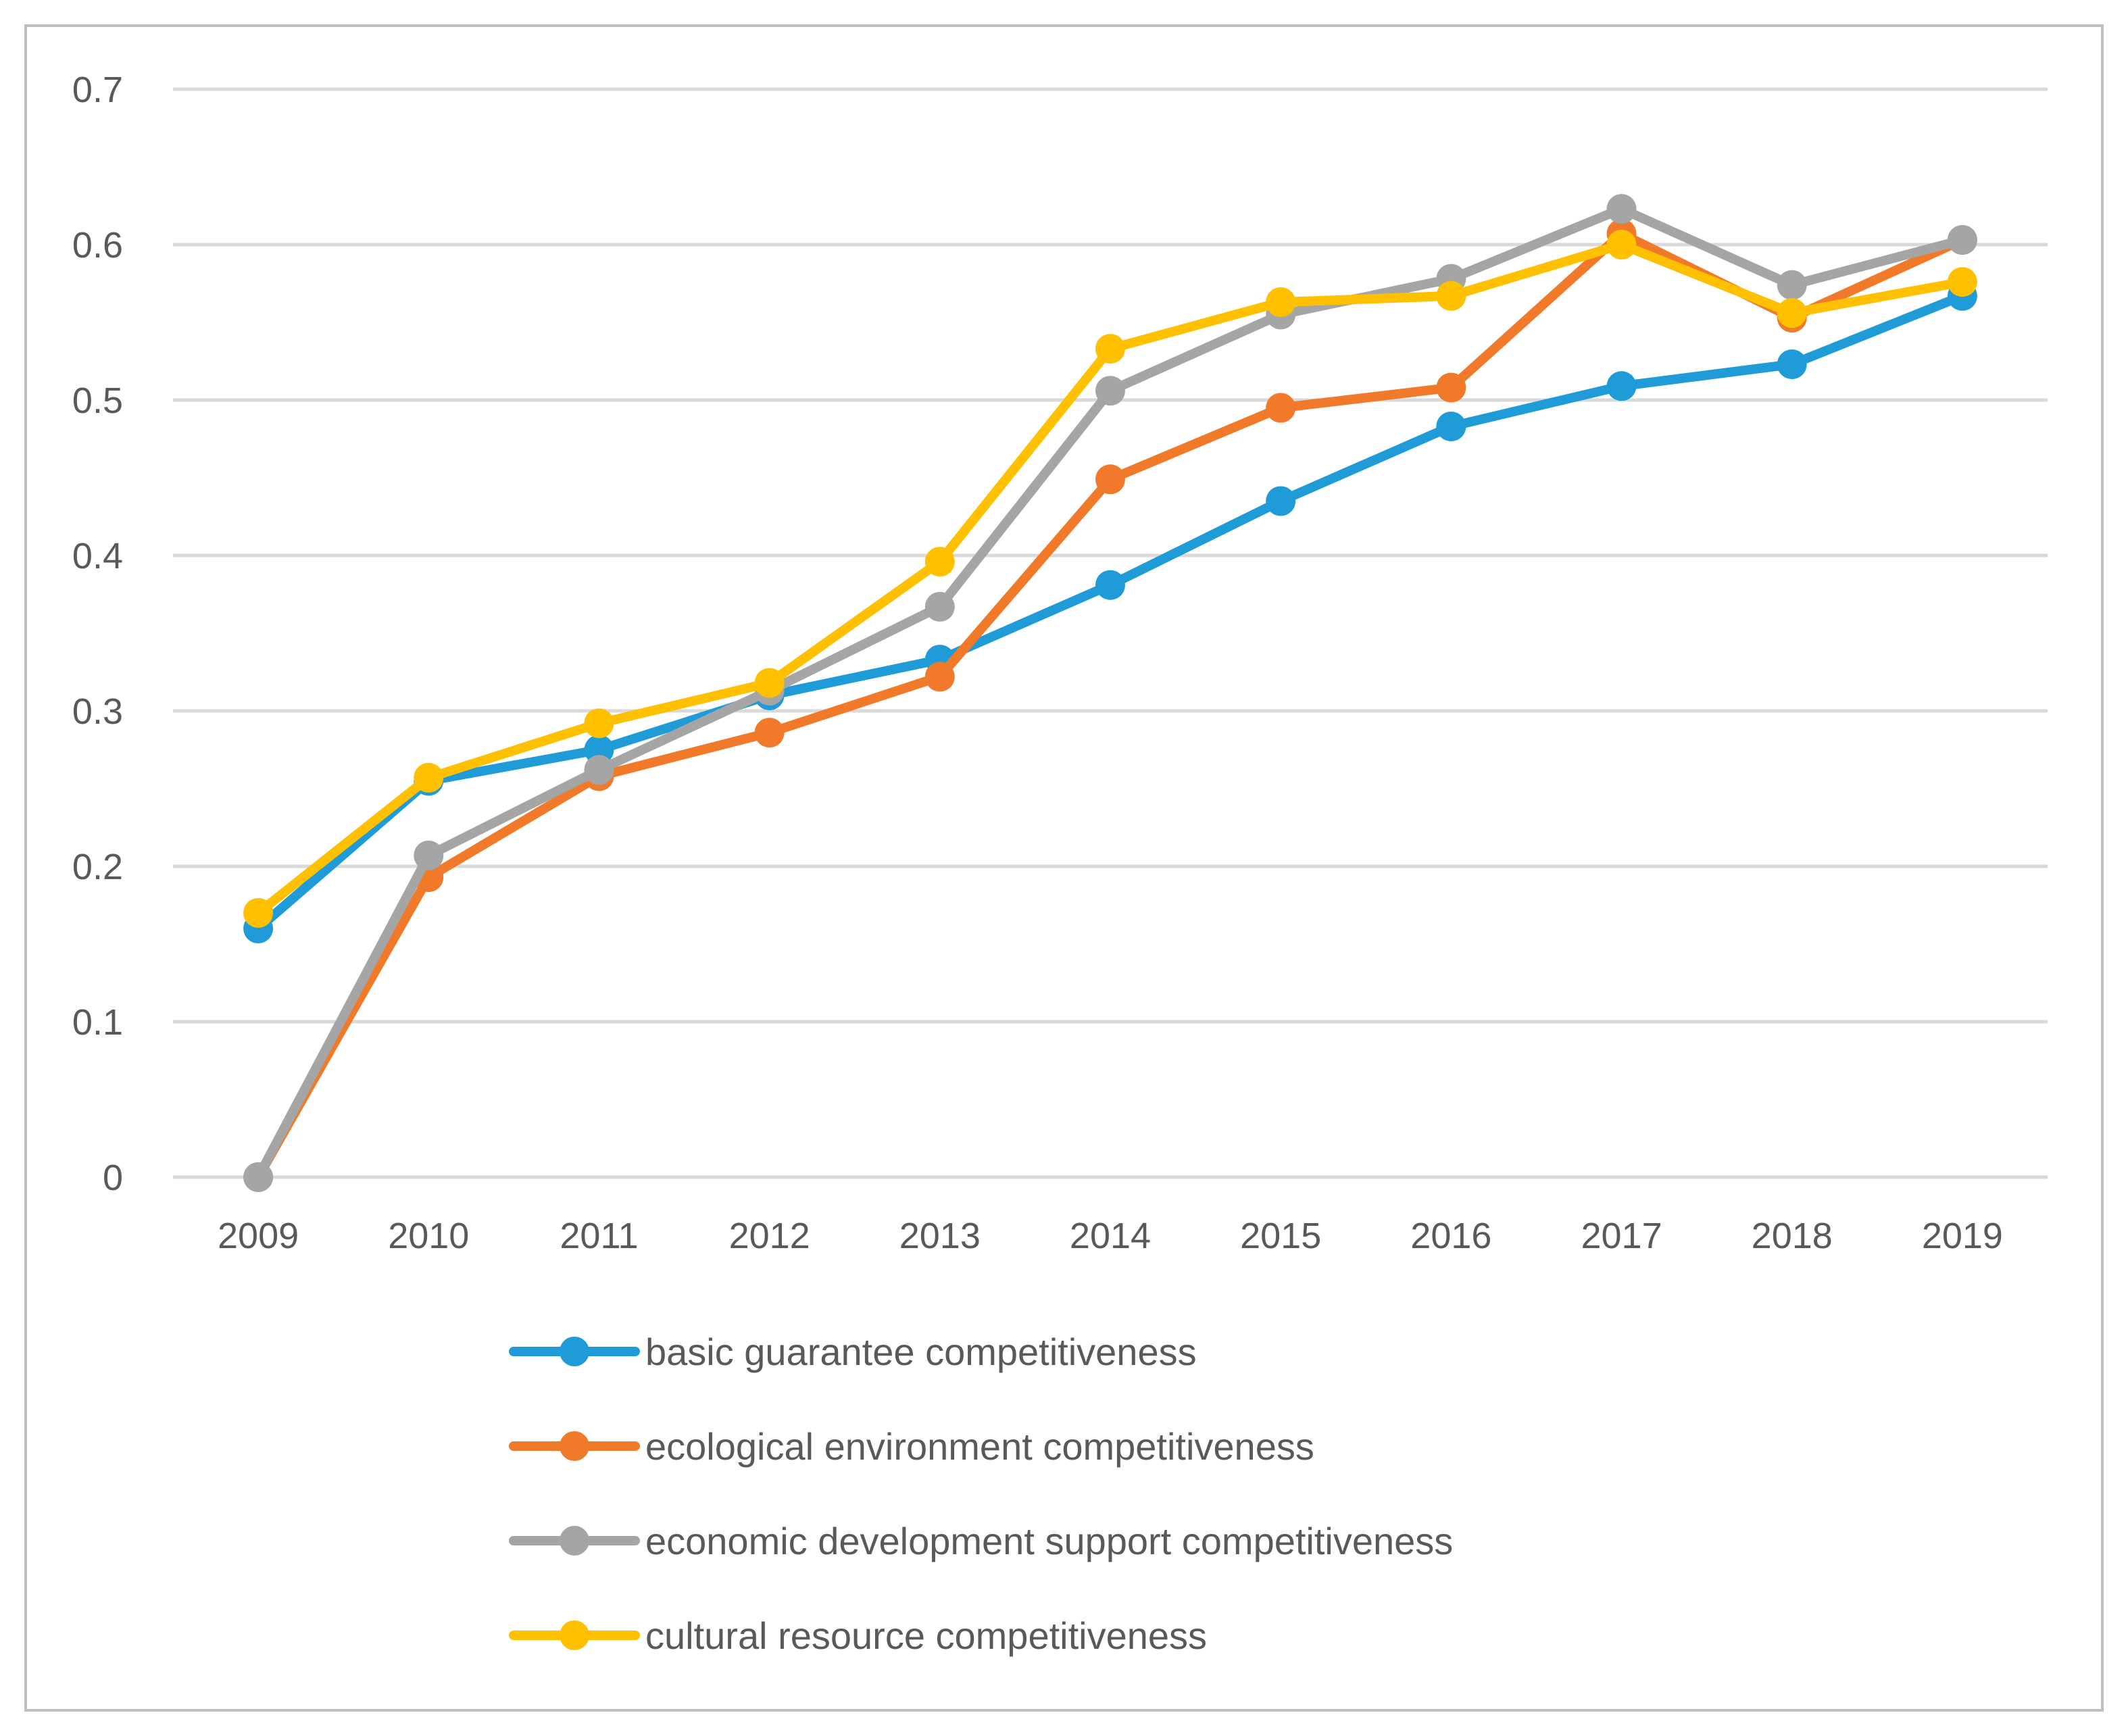 The width and height of the screenshot is (2128, 1736). What do you see at coordinates (97, 711) in the screenshot?
I see `y-tick-label: 0.3` at bounding box center [97, 711].